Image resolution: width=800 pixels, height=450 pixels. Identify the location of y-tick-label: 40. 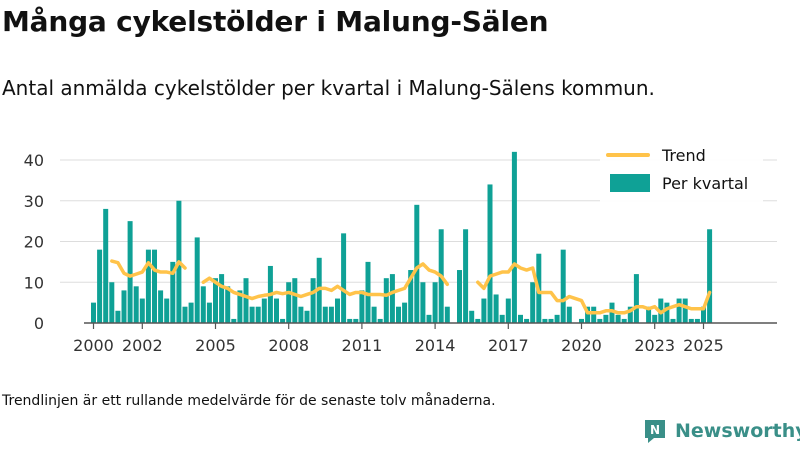
(34, 160).